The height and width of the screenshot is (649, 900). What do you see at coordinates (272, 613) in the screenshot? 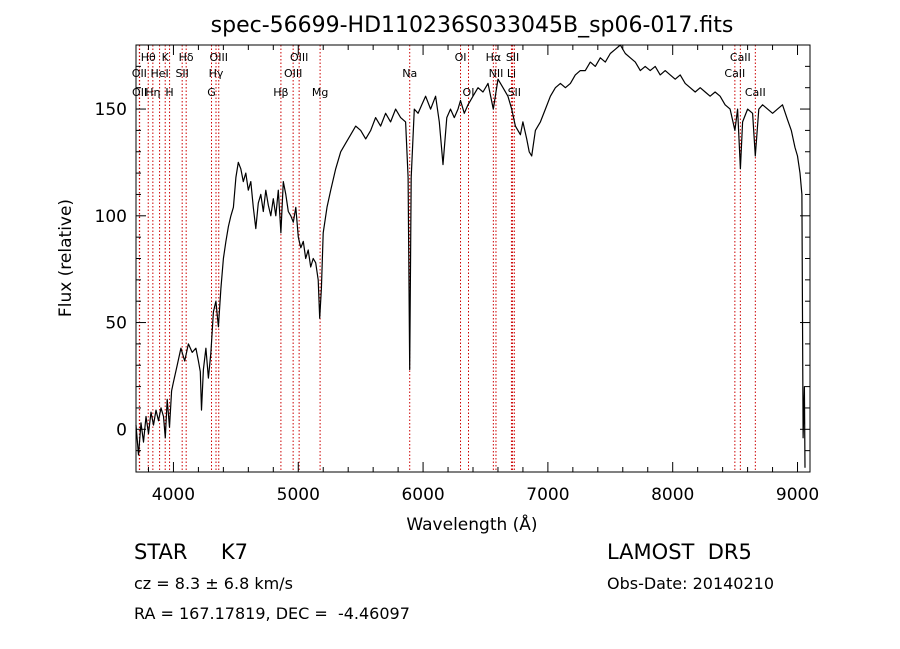
I see `coordinates-readout: RA = 167.17819, DEC = -4.46097` at bounding box center [272, 613].